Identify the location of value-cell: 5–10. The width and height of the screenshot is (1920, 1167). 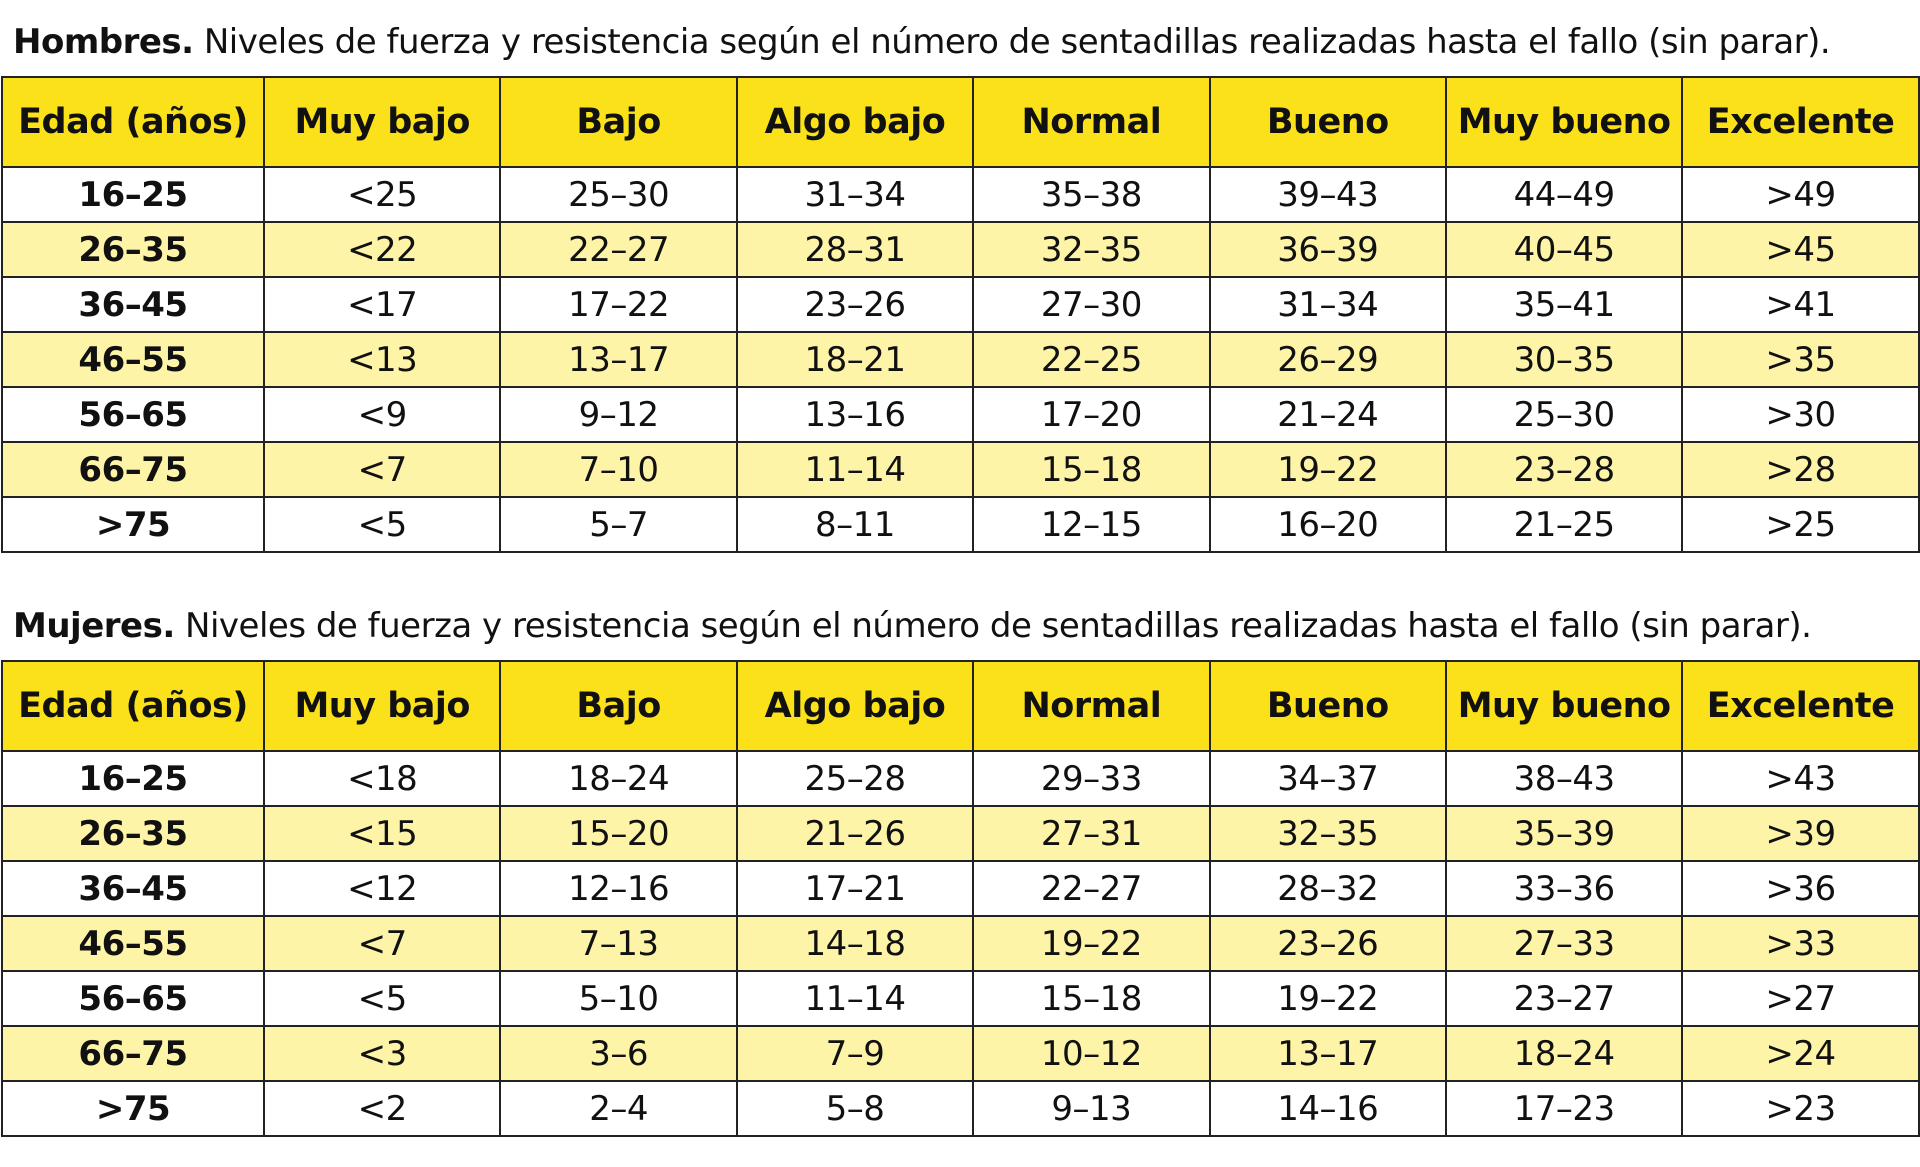
(618, 998).